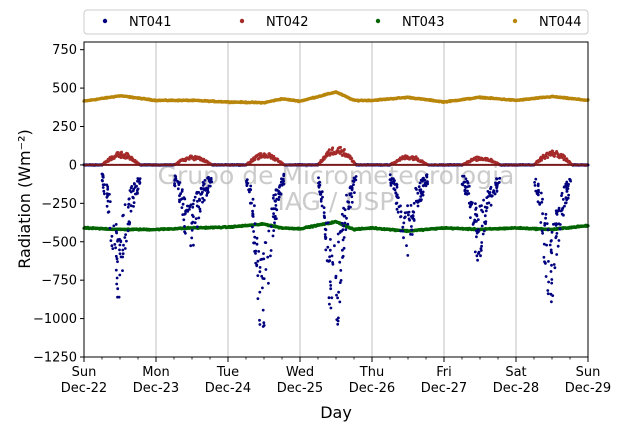 This screenshot has width=622, height=431. I want to click on legend-label-nt043: NT043, so click(423, 22).